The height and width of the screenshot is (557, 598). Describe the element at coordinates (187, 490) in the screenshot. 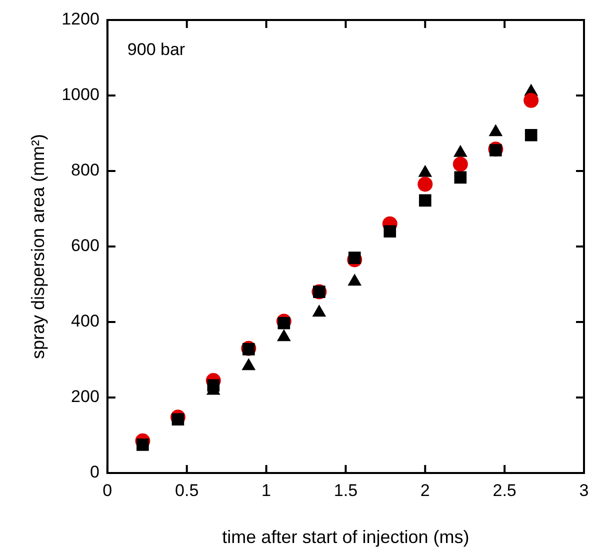

I see `x-tick-label: 0.5` at that location.